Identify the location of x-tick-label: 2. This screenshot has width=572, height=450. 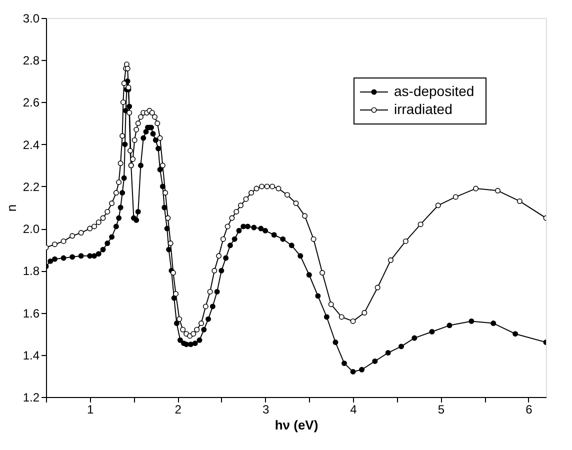
(178, 409).